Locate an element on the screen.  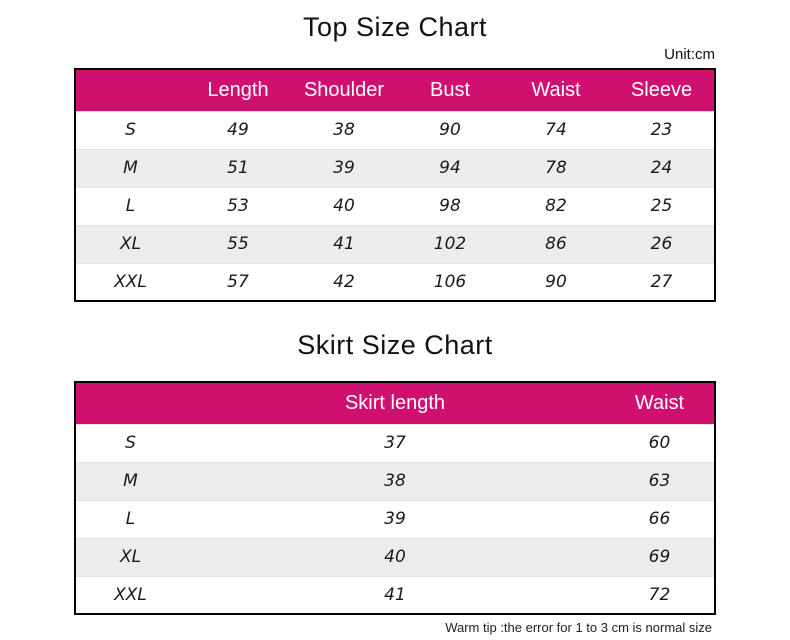
value-cell: 55 is located at coordinates (238, 243).